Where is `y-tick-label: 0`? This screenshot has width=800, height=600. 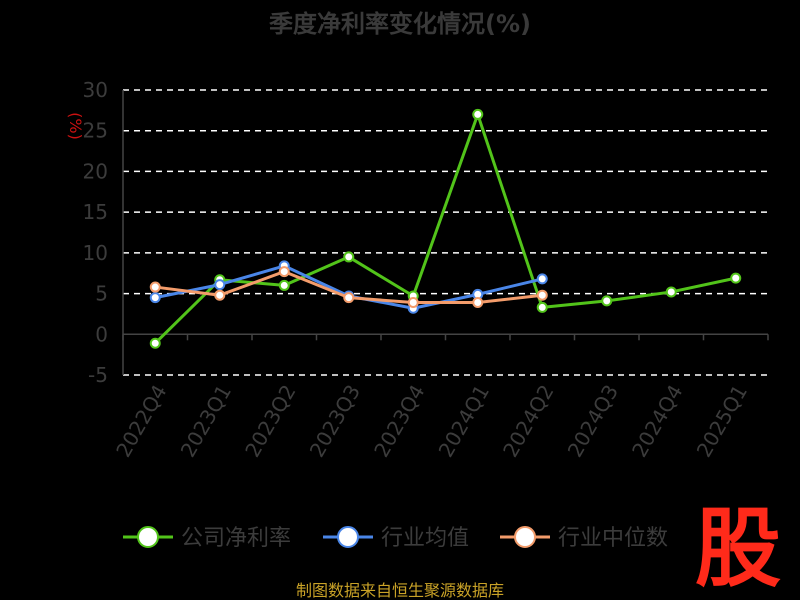 y-tick-label: 0 is located at coordinates (101, 334).